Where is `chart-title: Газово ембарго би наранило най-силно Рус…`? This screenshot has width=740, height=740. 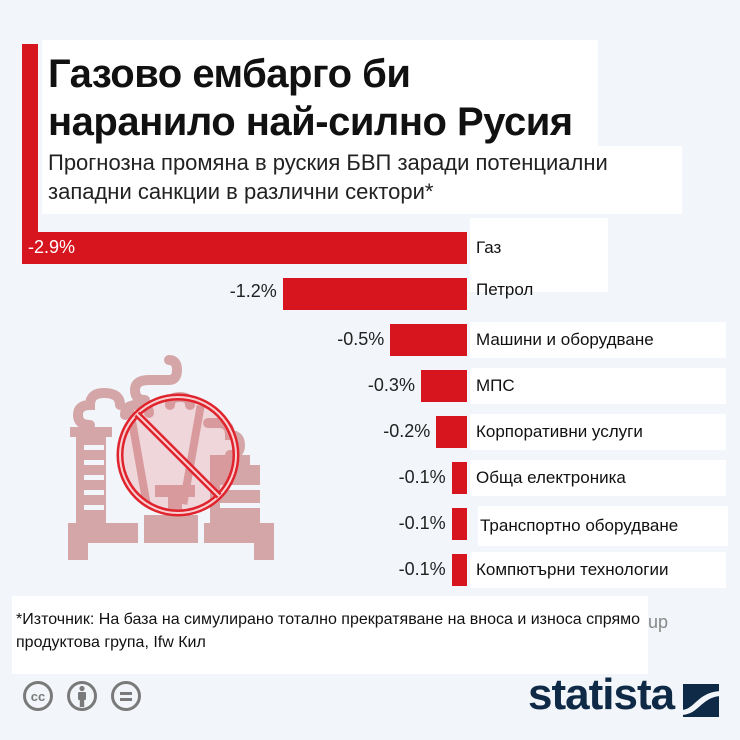
chart-title: Газово ембарго би наранило най-силно Рус… is located at coordinates (310, 98).